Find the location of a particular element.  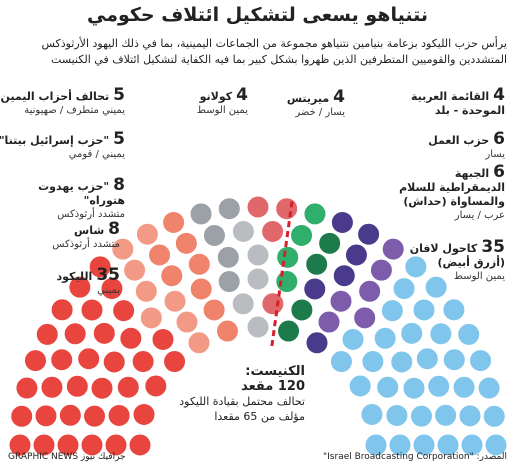

total-label: الكنيست: is located at coordinates (275, 371).